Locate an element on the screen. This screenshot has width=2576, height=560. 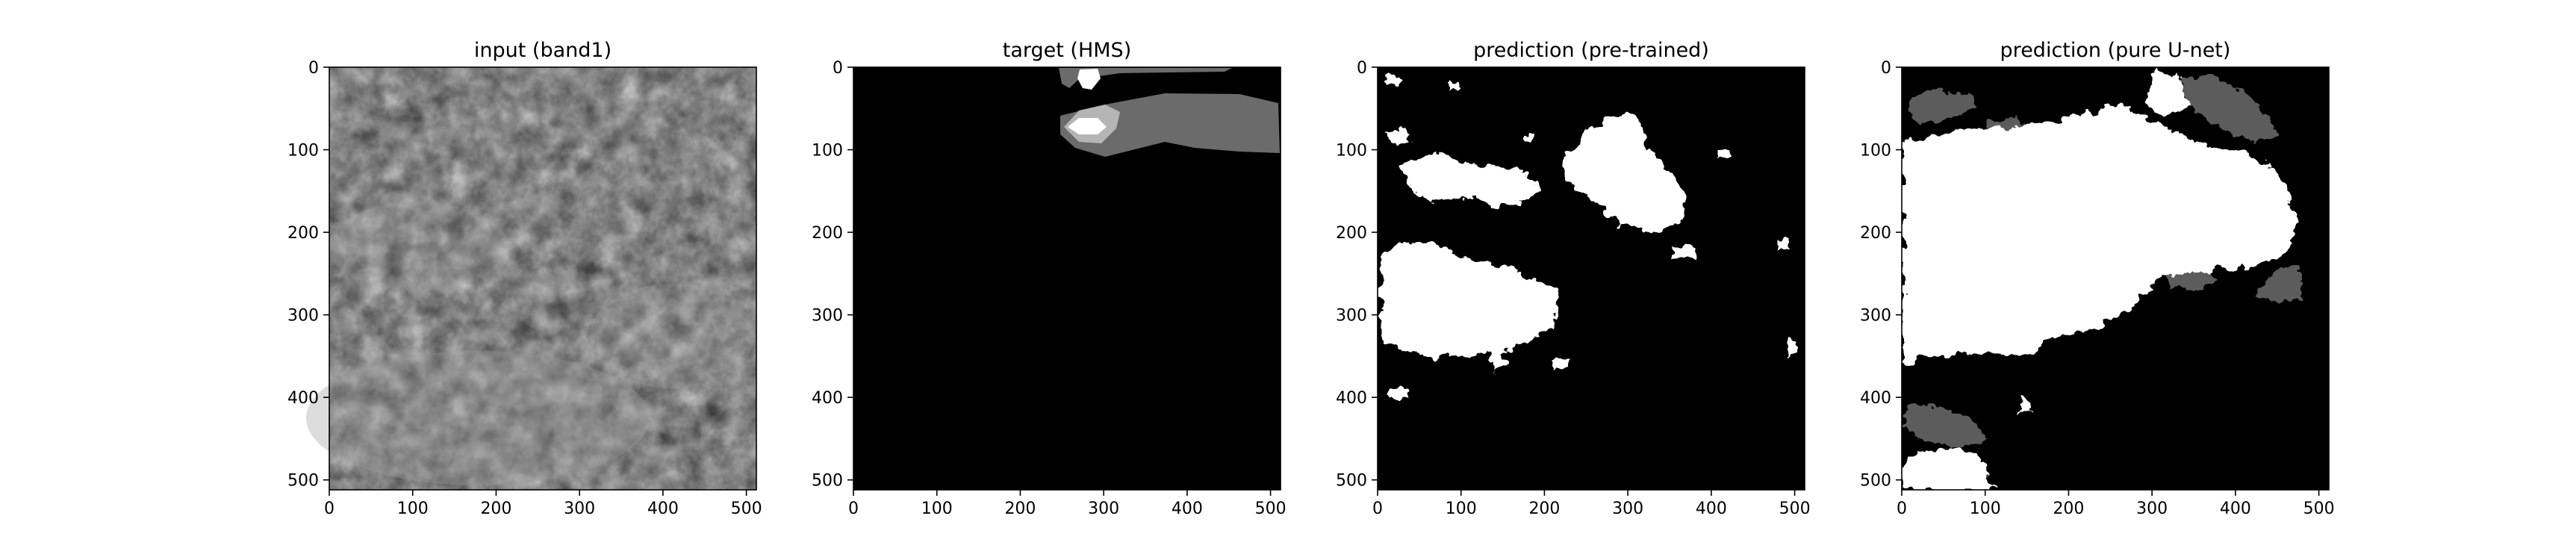
panel-title-pred-pretrained: prediction (pre-trained) is located at coordinates (1591, 50).